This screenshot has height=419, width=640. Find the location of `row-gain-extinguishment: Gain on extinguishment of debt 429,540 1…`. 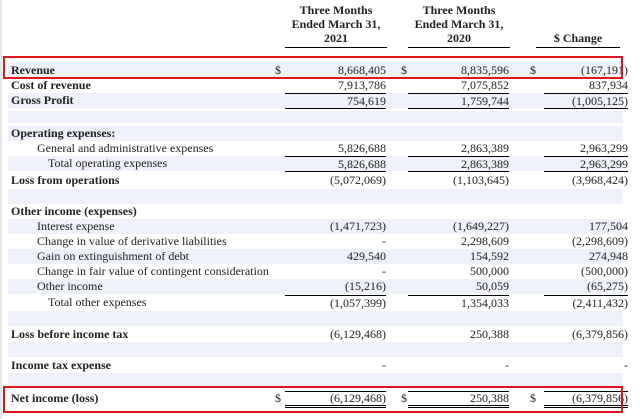

row-gain-extinguishment: Gain on extinguishment of debt 429,540 1… is located at coordinates (318, 256).